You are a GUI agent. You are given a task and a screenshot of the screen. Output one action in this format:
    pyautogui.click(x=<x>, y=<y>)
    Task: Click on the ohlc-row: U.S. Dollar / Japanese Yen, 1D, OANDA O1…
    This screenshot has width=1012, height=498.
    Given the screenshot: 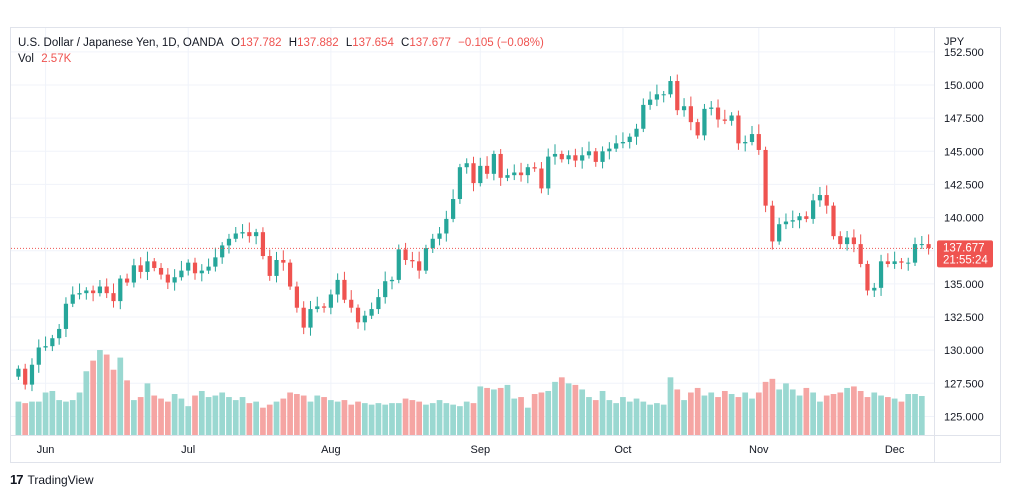 What is the action you would take?
    pyautogui.click(x=281, y=43)
    